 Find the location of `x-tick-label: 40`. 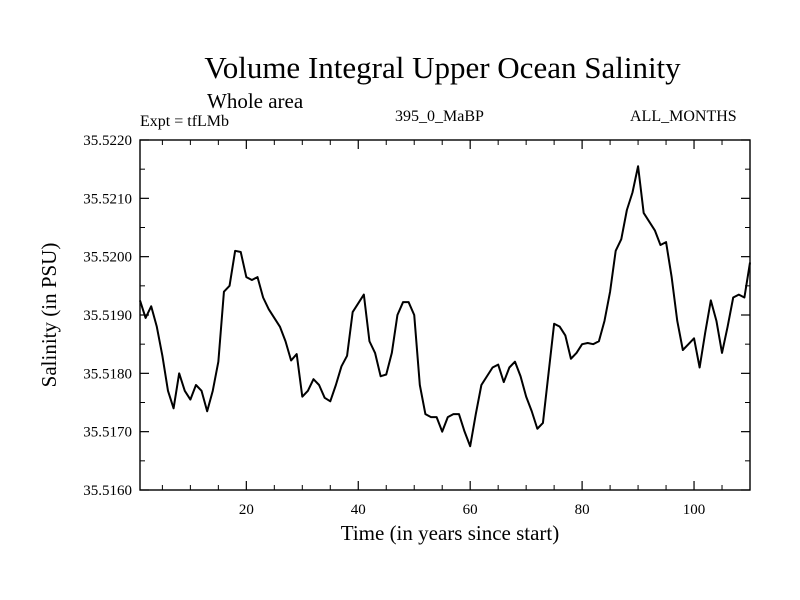

x-tick-label: 40 is located at coordinates (358, 510).